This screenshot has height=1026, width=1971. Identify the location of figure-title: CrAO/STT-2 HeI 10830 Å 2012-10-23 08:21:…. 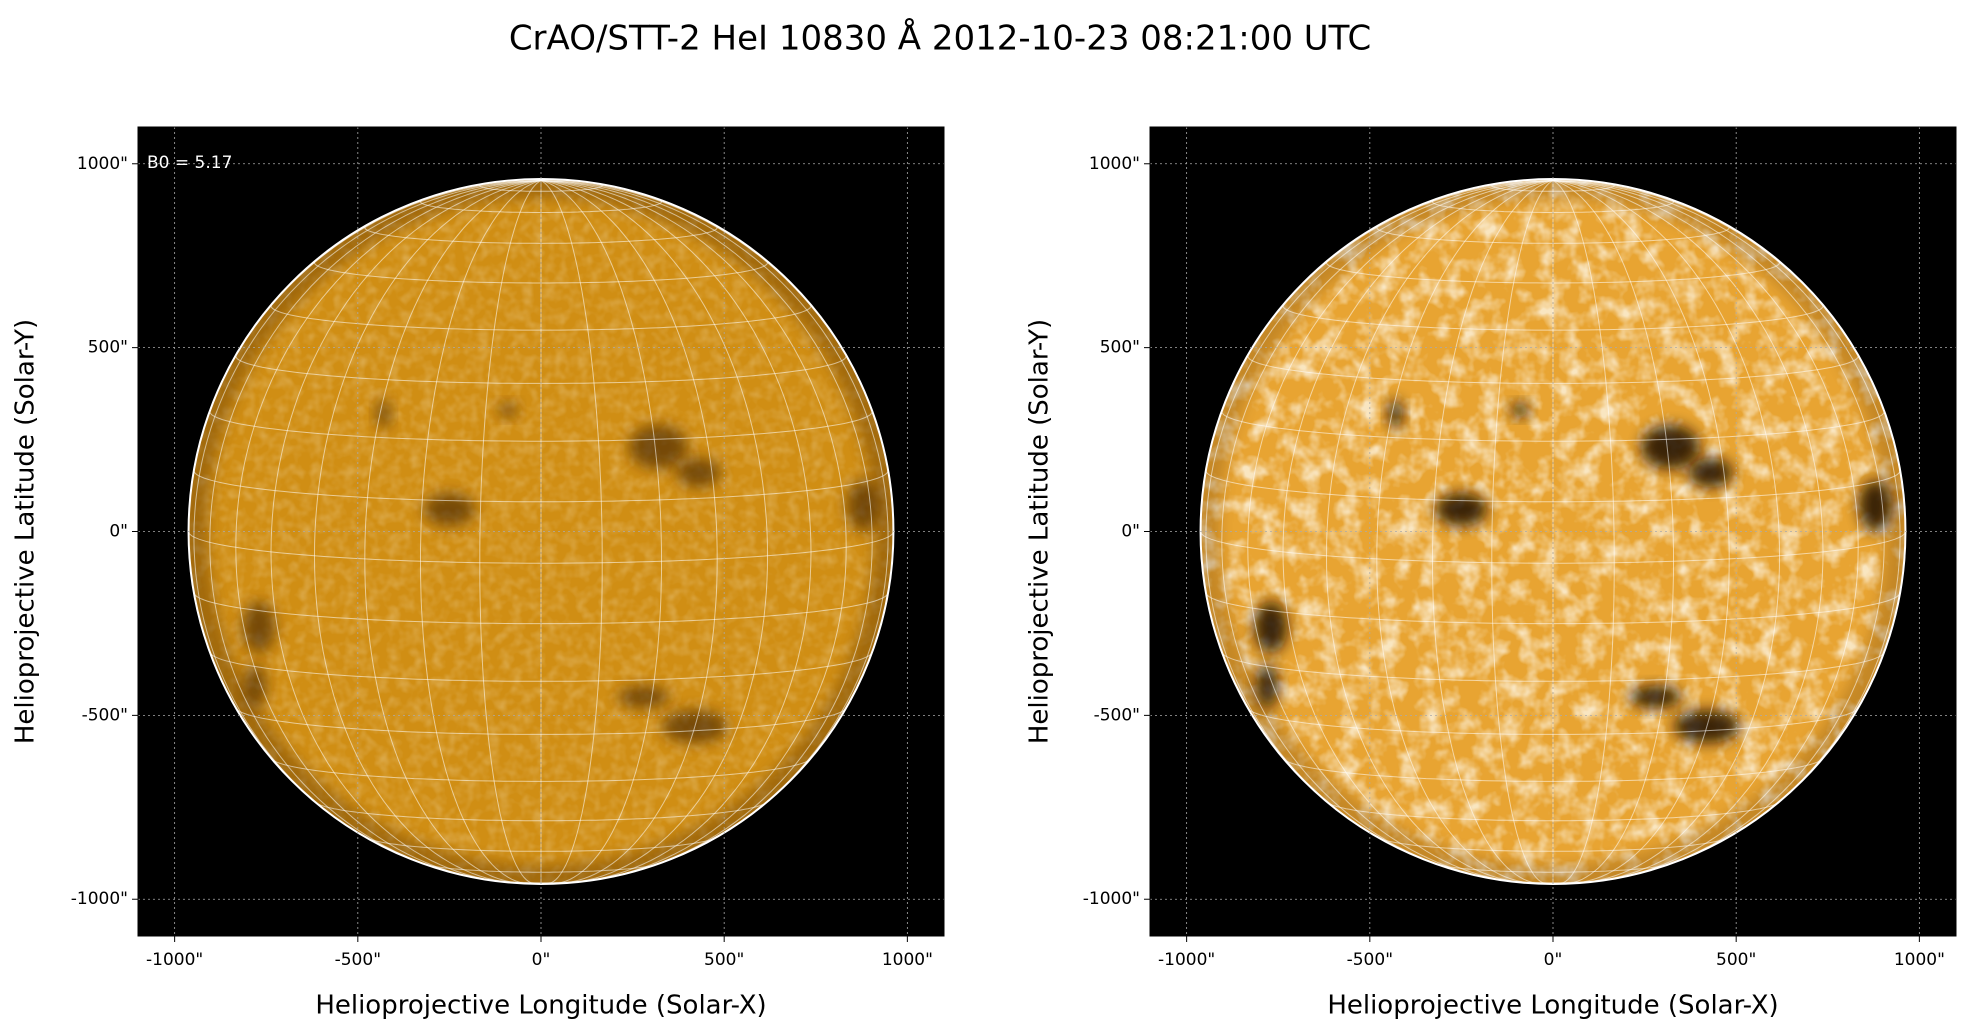
(940, 38).